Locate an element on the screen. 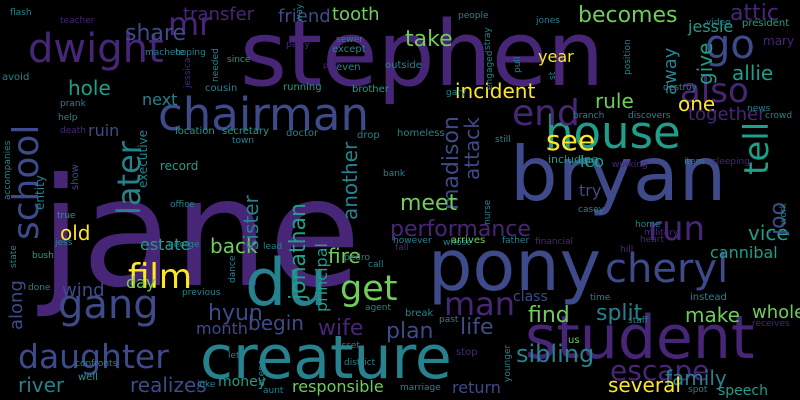  word-split: split is located at coordinates (619, 313).